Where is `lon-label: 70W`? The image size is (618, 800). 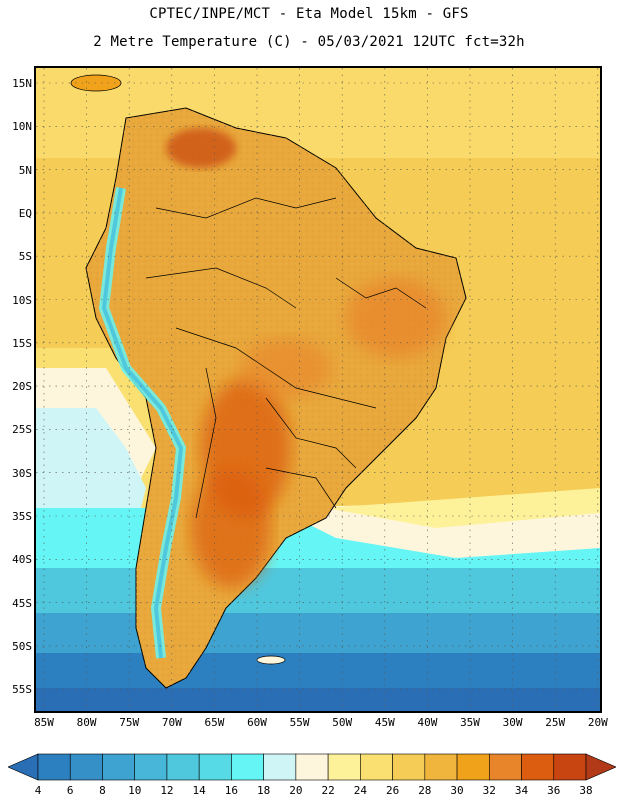 lon-label: 70W is located at coordinates (171, 722).